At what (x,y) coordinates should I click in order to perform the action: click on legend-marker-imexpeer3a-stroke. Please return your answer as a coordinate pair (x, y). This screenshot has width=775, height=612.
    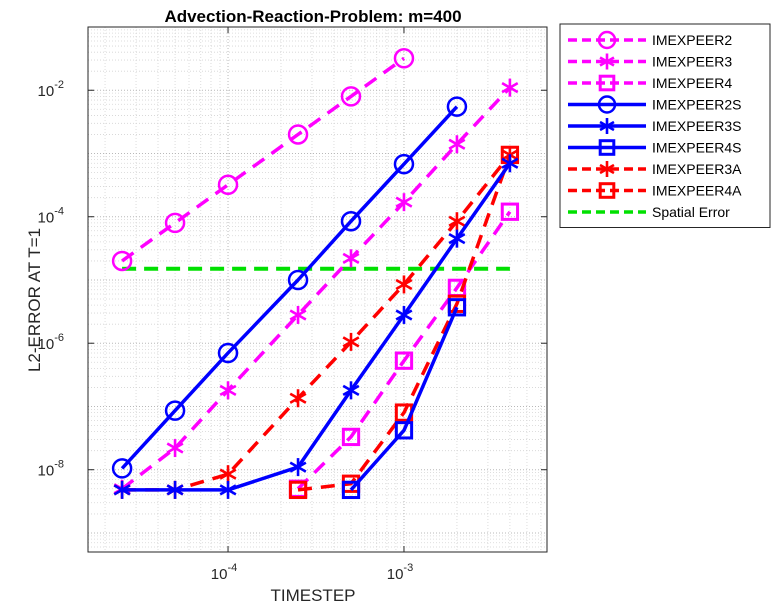
    Looking at the image, I should click on (607, 169).